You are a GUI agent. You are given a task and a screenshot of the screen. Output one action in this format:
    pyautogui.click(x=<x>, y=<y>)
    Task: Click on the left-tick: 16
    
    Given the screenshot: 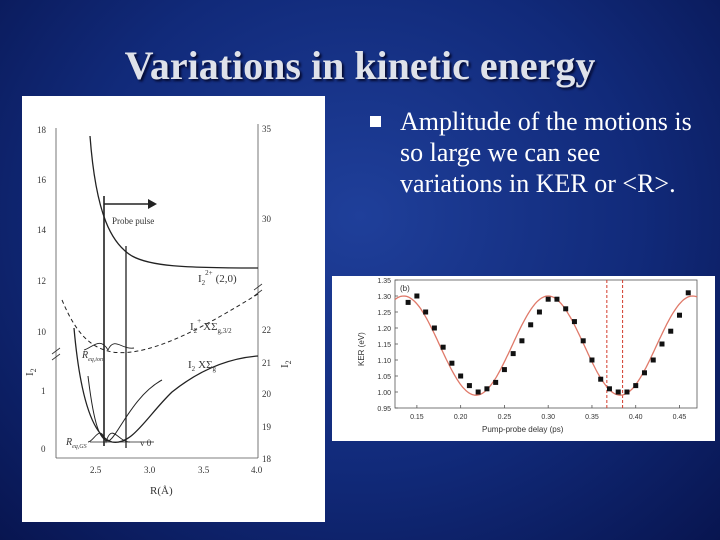 What is the action you would take?
    pyautogui.click(x=42, y=180)
    